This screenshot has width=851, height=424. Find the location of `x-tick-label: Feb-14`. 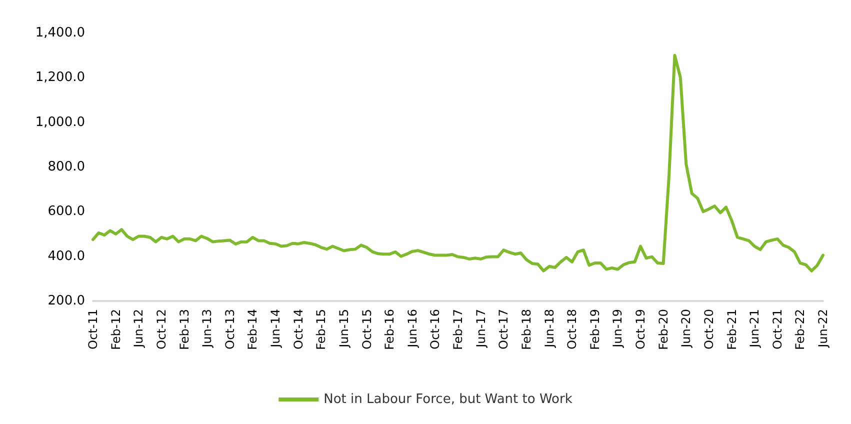

x-tick-label: Feb-14 is located at coordinates (253, 329).